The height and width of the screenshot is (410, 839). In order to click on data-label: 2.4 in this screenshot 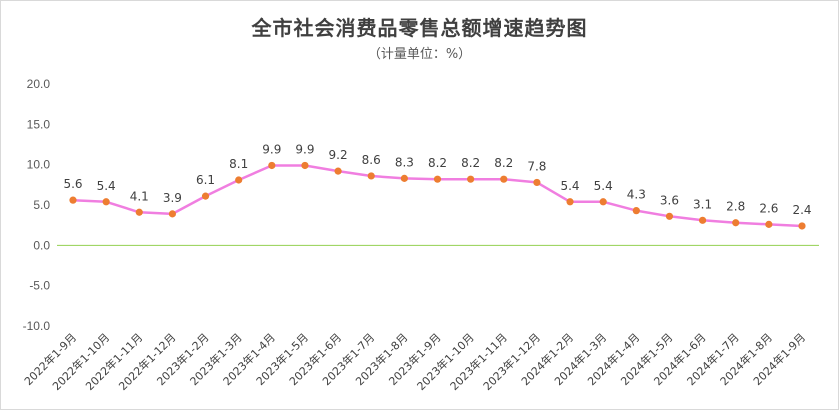, I will do `click(801, 210)`.